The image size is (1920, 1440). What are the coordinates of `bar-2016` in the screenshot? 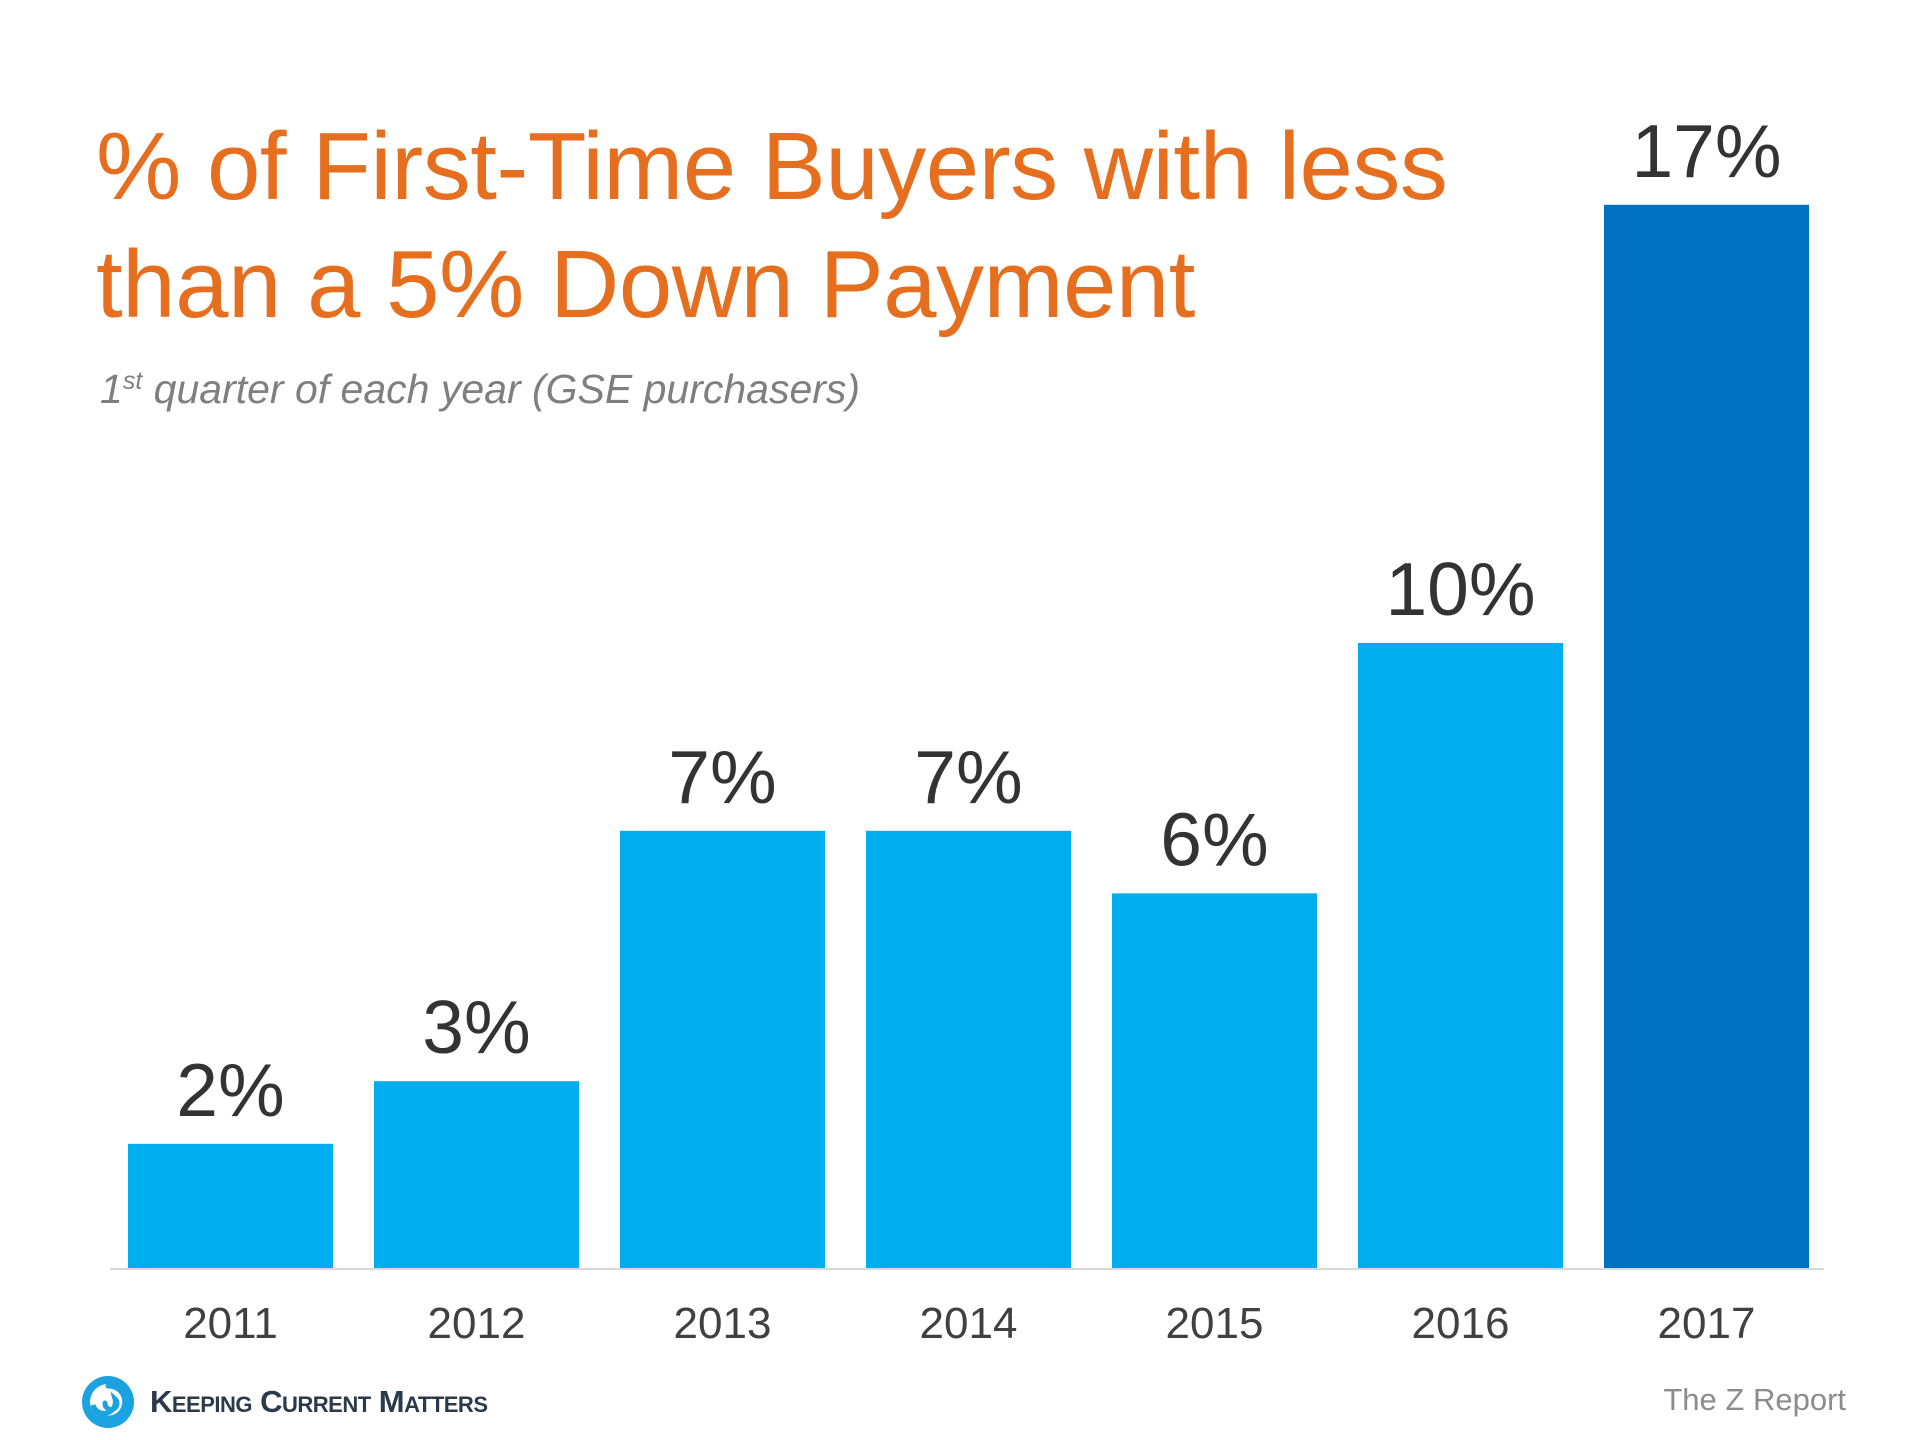 It's located at (1460, 956).